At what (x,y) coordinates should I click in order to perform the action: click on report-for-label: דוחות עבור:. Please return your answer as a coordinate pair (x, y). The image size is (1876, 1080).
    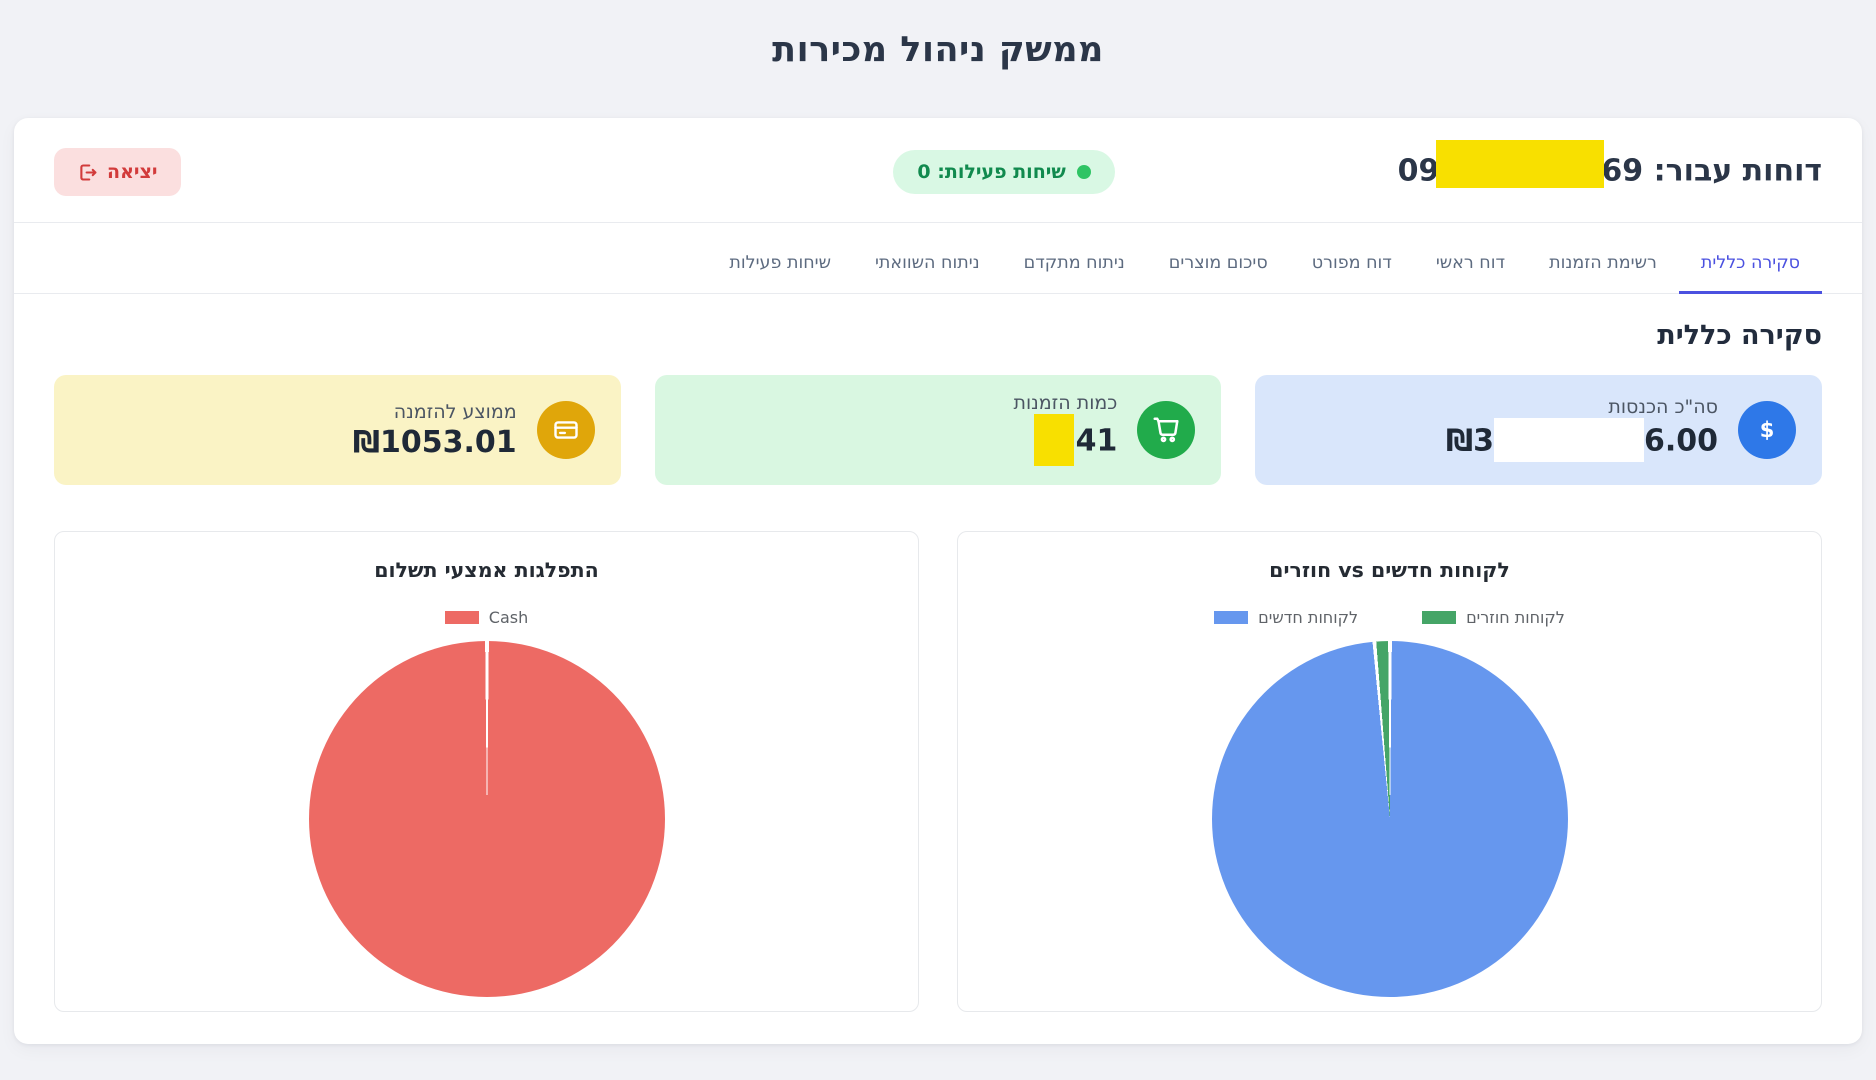
    Looking at the image, I should click on (1732, 171).